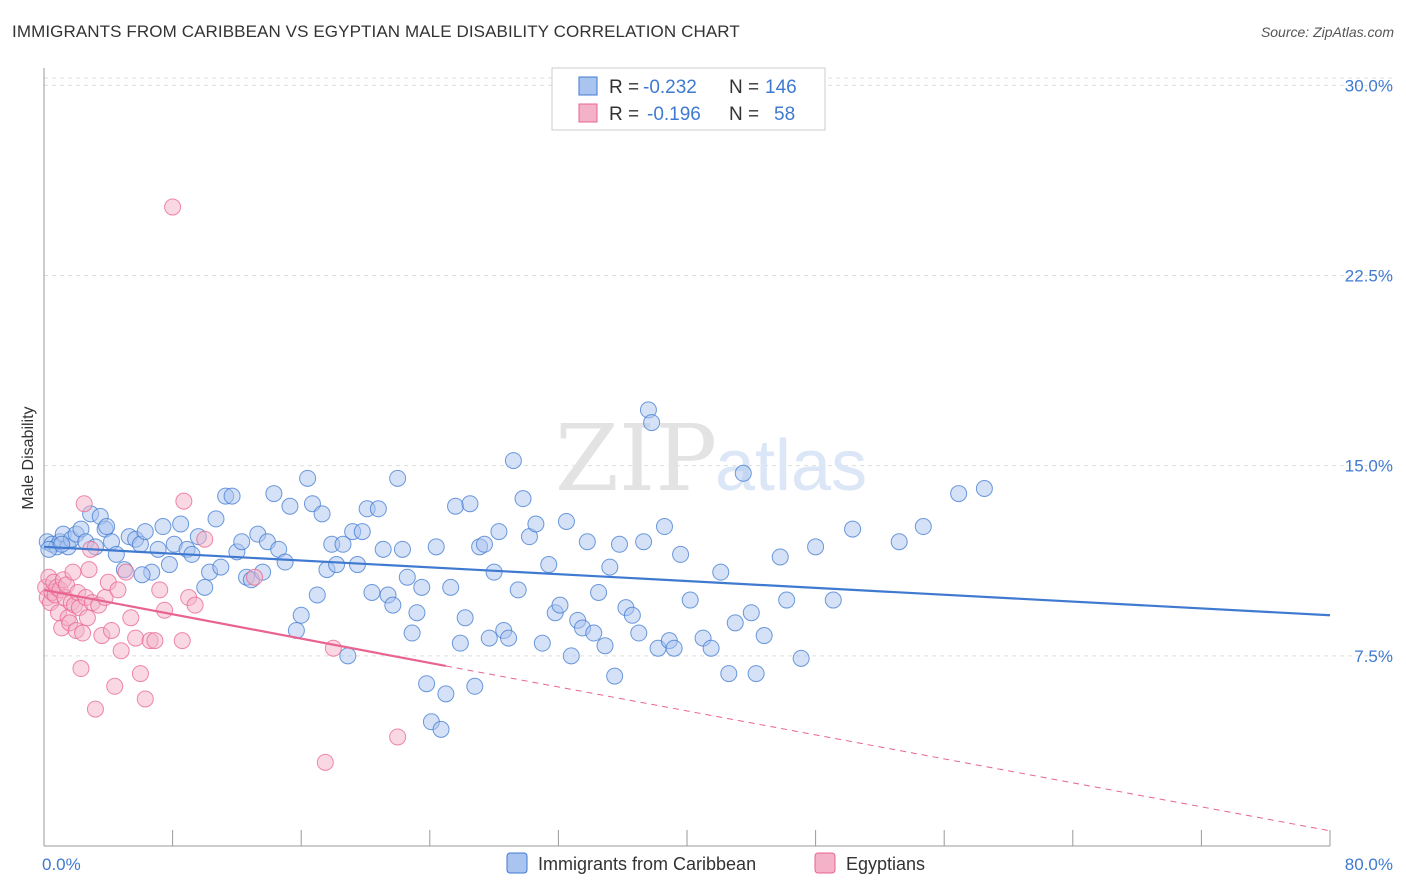 This screenshot has height=892, width=1406. Describe the element at coordinates (1369, 85) in the screenshot. I see `y-tick-label: 30.0%` at that location.